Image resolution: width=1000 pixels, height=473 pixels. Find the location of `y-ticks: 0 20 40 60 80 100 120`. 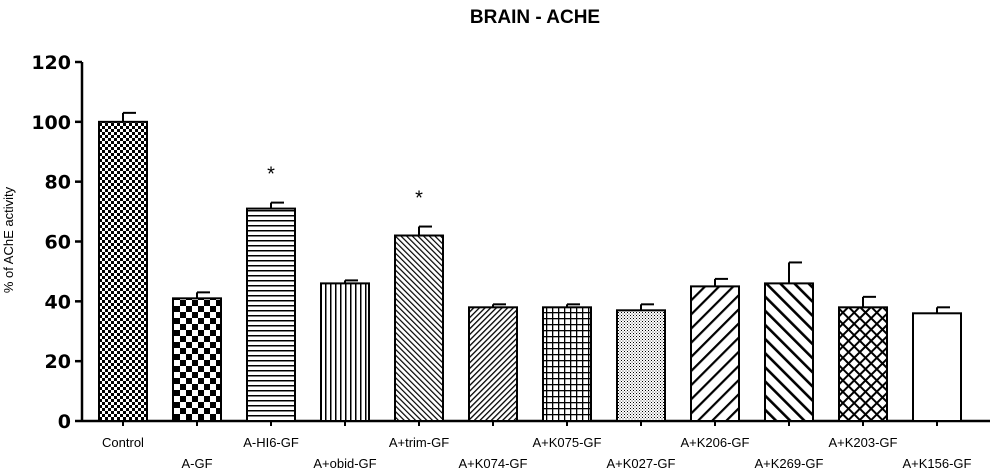

y-ticks: 0 20 40 60 80 100 120 is located at coordinates (56, 242).